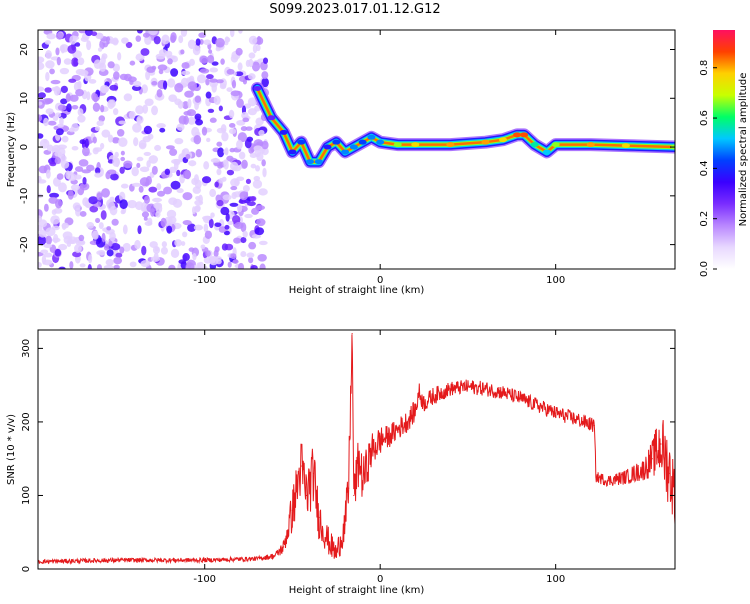 Image resolution: width=750 pixels, height=604 pixels. What do you see at coordinates (357, 290) in the screenshot?
I see `x-axis-label: Height of straight line (km)` at bounding box center [357, 290].